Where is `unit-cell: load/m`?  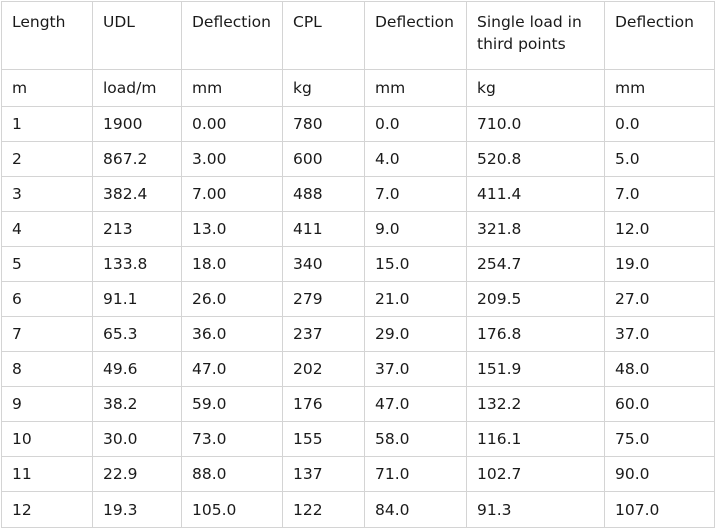
unit-cell: load/m is located at coordinates (137, 88).